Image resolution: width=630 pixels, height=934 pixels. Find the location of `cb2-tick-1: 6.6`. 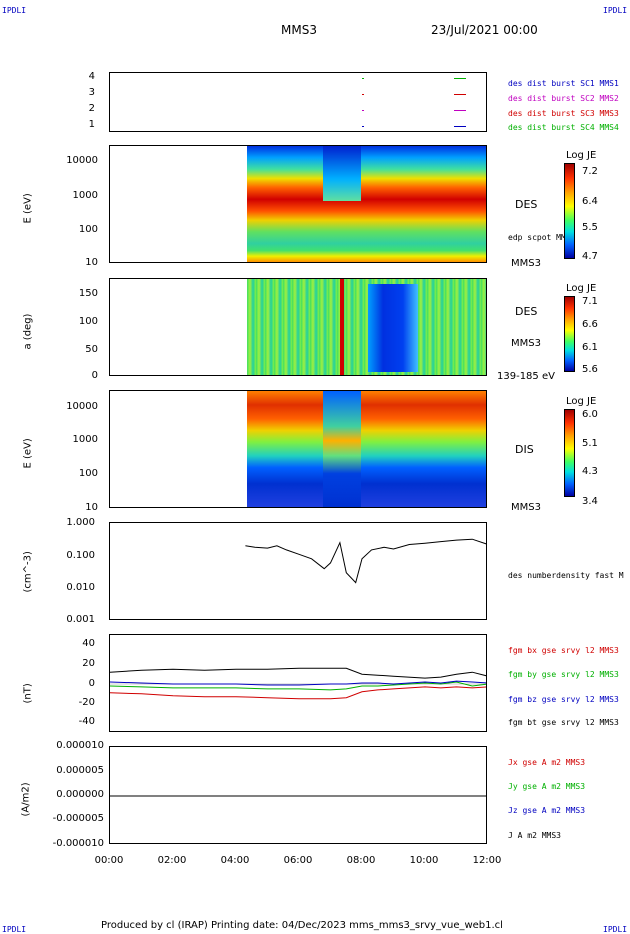

cb2-tick-1: 6.6 is located at coordinates (590, 324).